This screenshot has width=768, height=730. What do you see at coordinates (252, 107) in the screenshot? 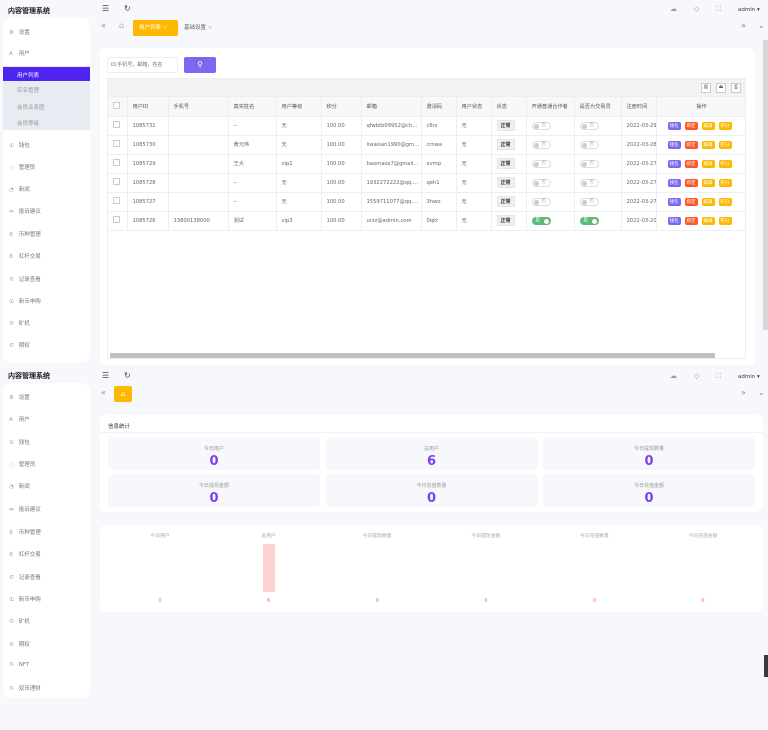
I see `column-header: 真实姓名` at bounding box center [252, 107].